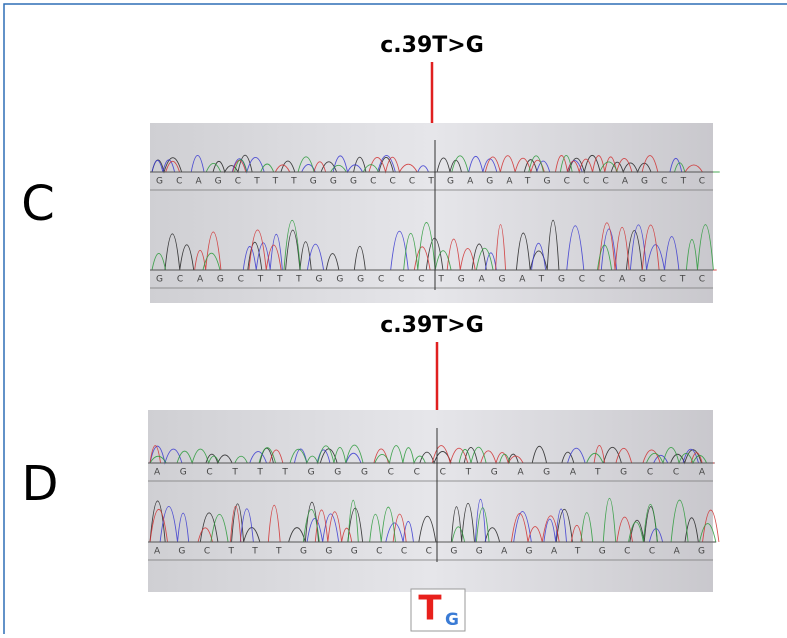  What do you see at coordinates (430, 182) in the screenshot?
I see `base-calls: GCAGCTTTGGGCCCTGAGATGCCCAGCTC` at bounding box center [430, 182].